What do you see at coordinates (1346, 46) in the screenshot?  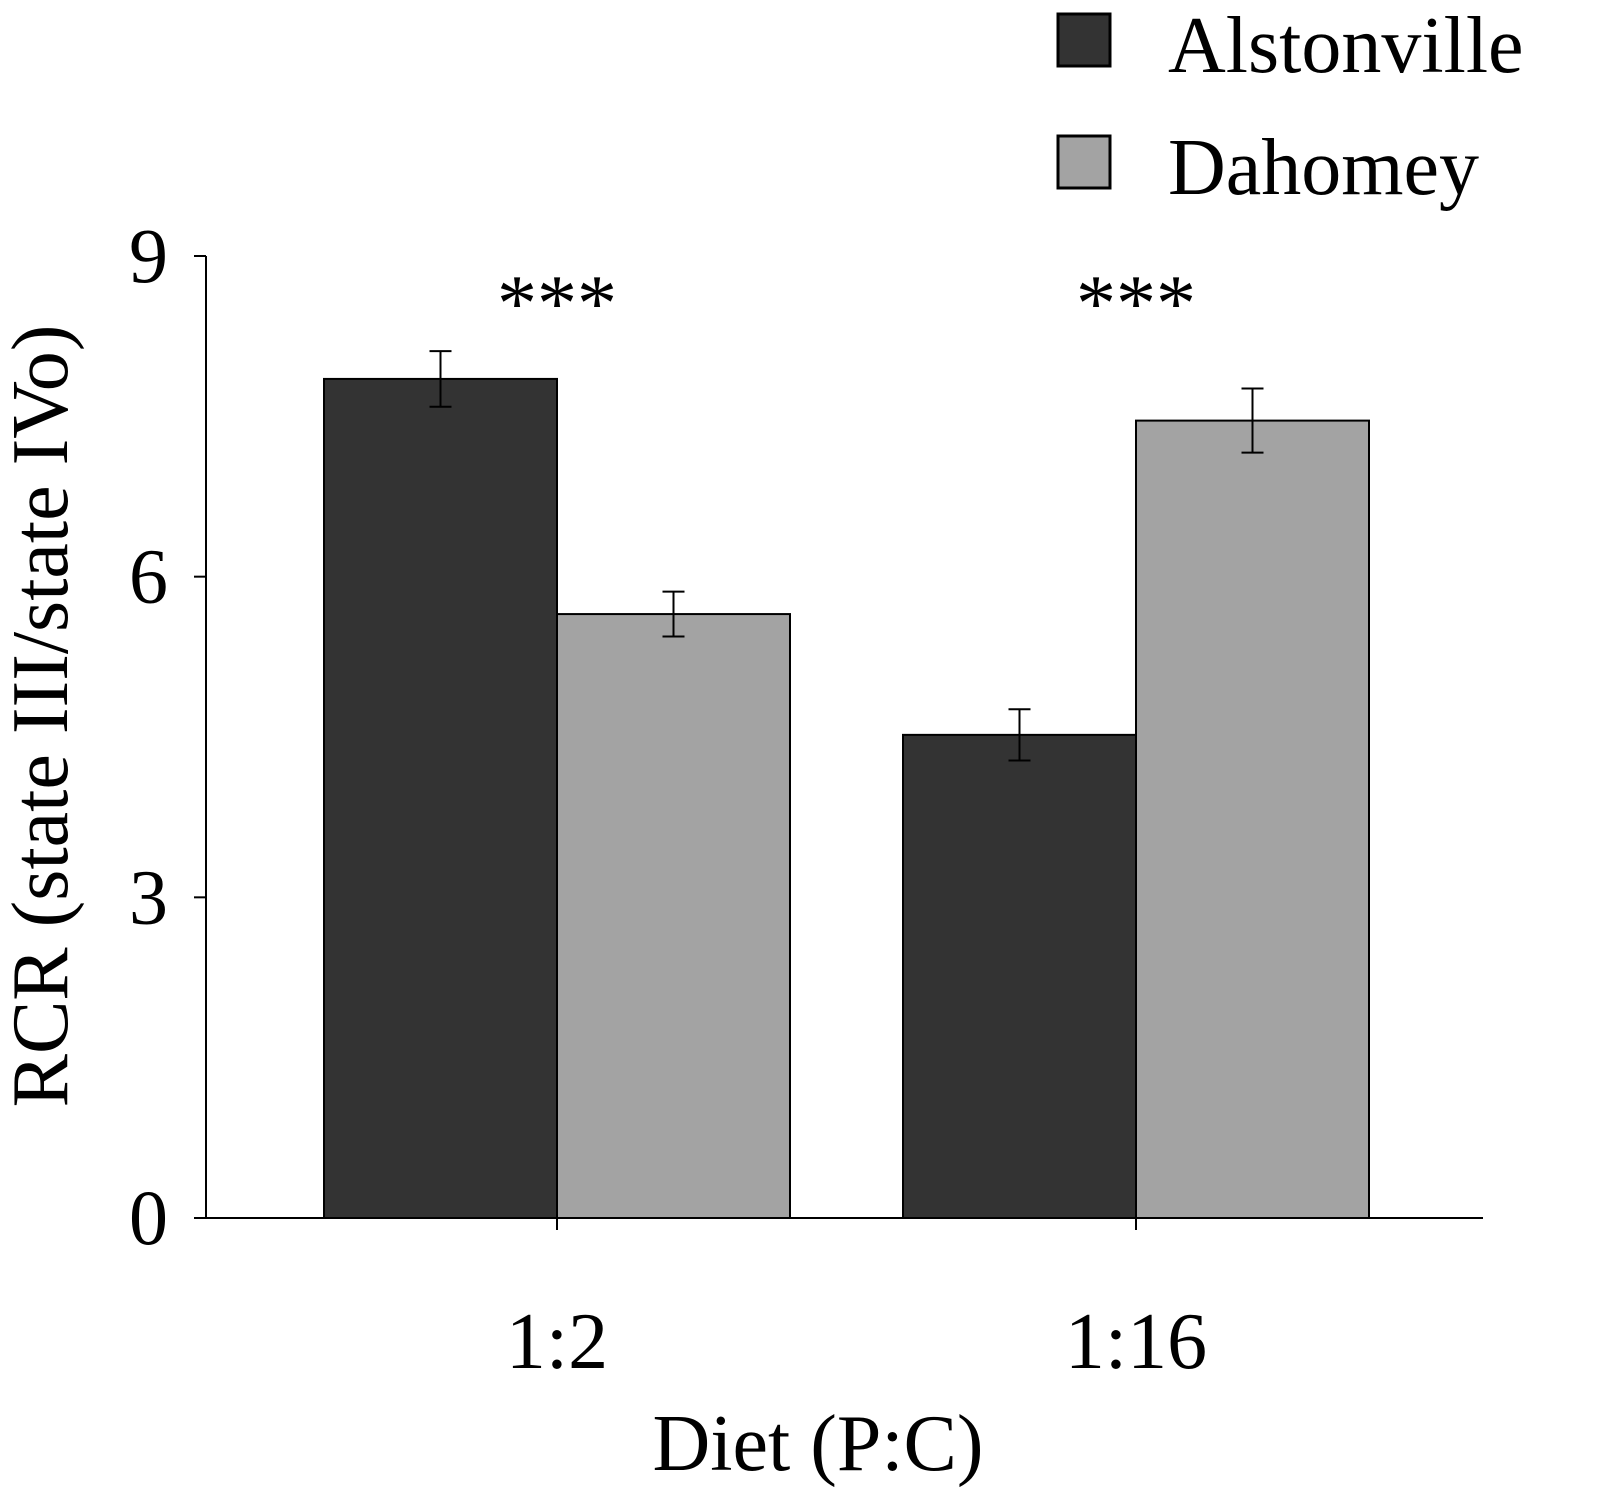 I see `legend-label-alstonville: Alstonville` at bounding box center [1346, 46].